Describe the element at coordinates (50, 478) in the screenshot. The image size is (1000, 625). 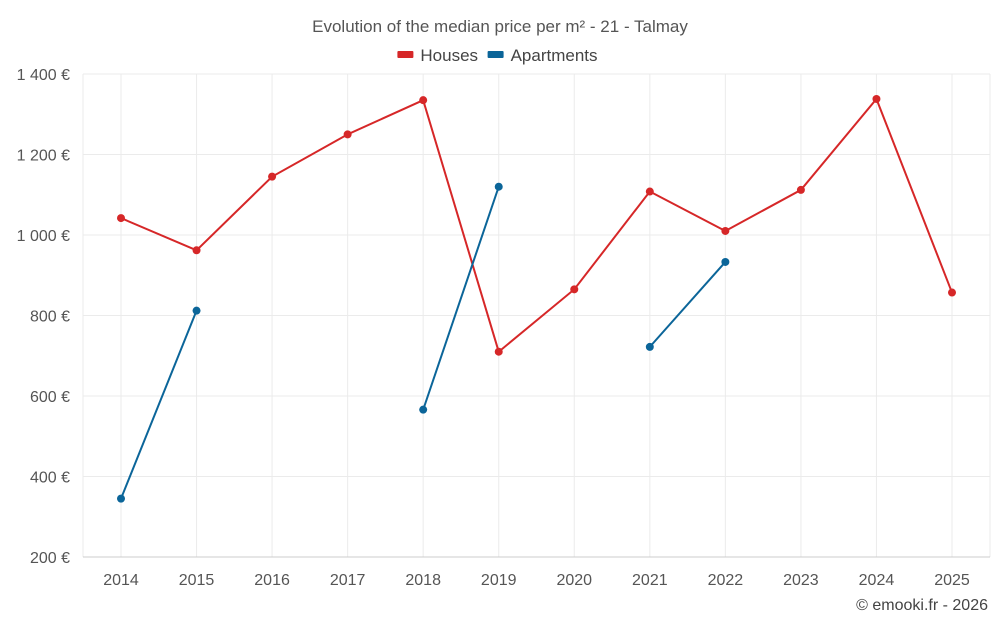
I see `y-tick-label: 400 €` at that location.